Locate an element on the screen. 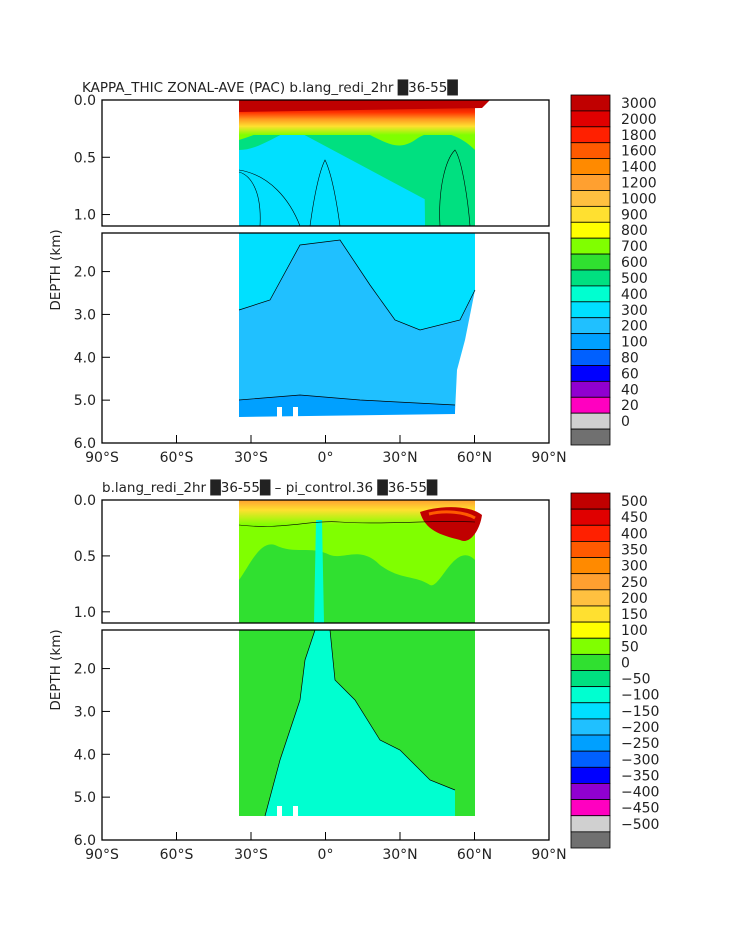 The height and width of the screenshot is (945, 733). panel-2-ylabel: DEPTH (km) is located at coordinates (56, 669).